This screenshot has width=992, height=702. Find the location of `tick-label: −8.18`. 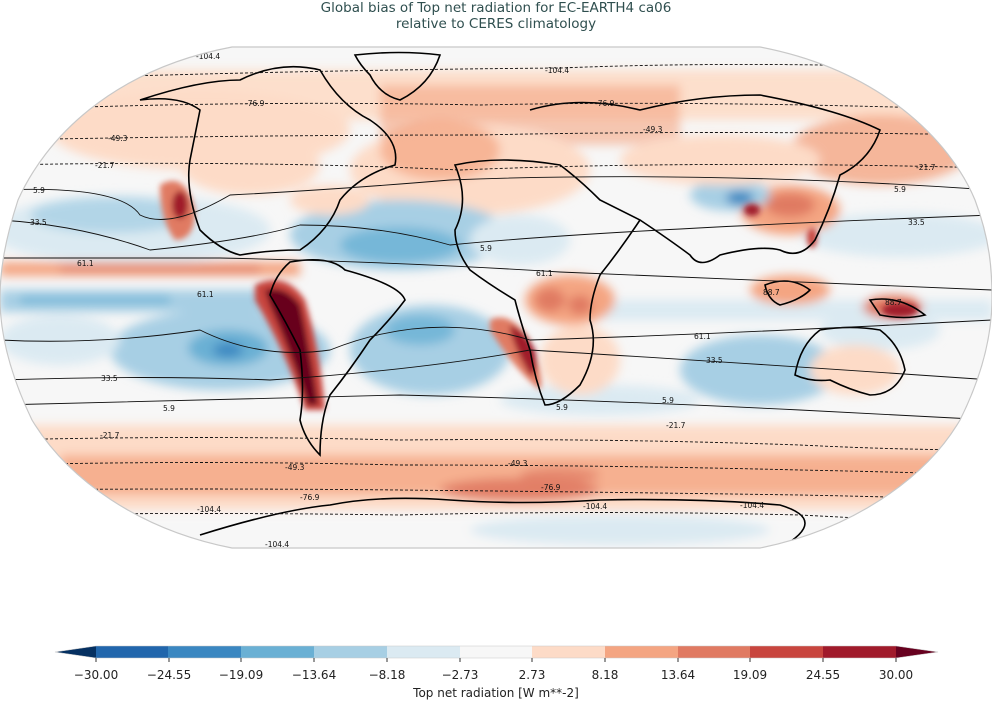

tick-label: −8.18 is located at coordinates (387, 675).